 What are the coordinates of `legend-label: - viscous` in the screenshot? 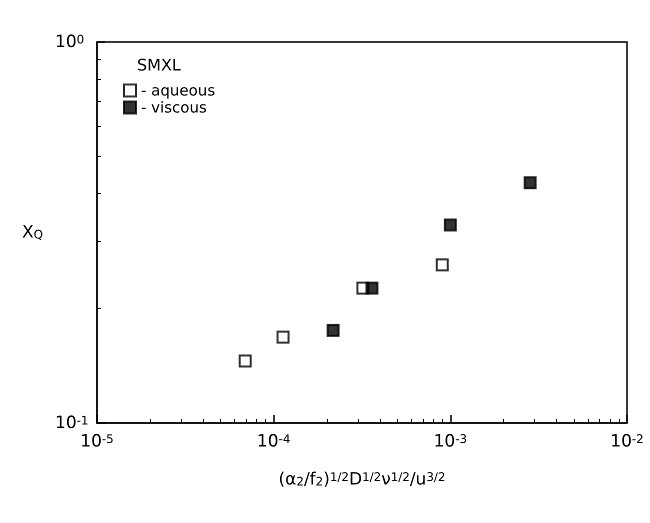 It's located at (174, 107).